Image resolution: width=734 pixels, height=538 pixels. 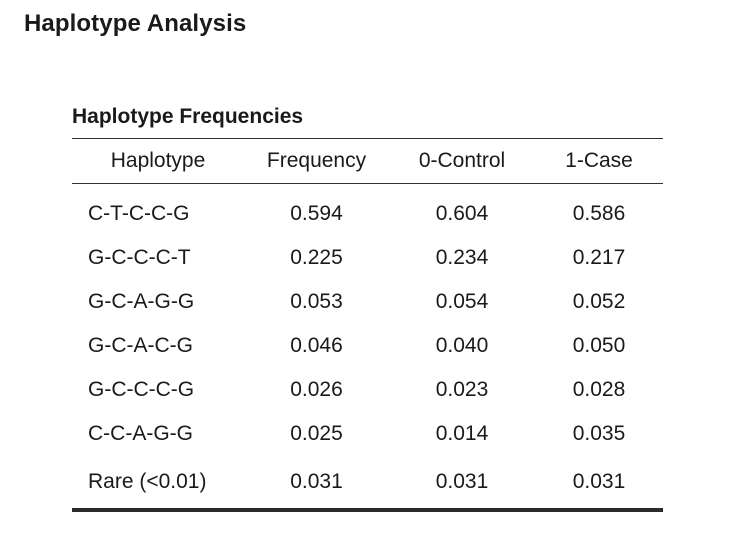 I want to click on haplotype-cell: G-C-A-C-G, so click(x=140, y=345).